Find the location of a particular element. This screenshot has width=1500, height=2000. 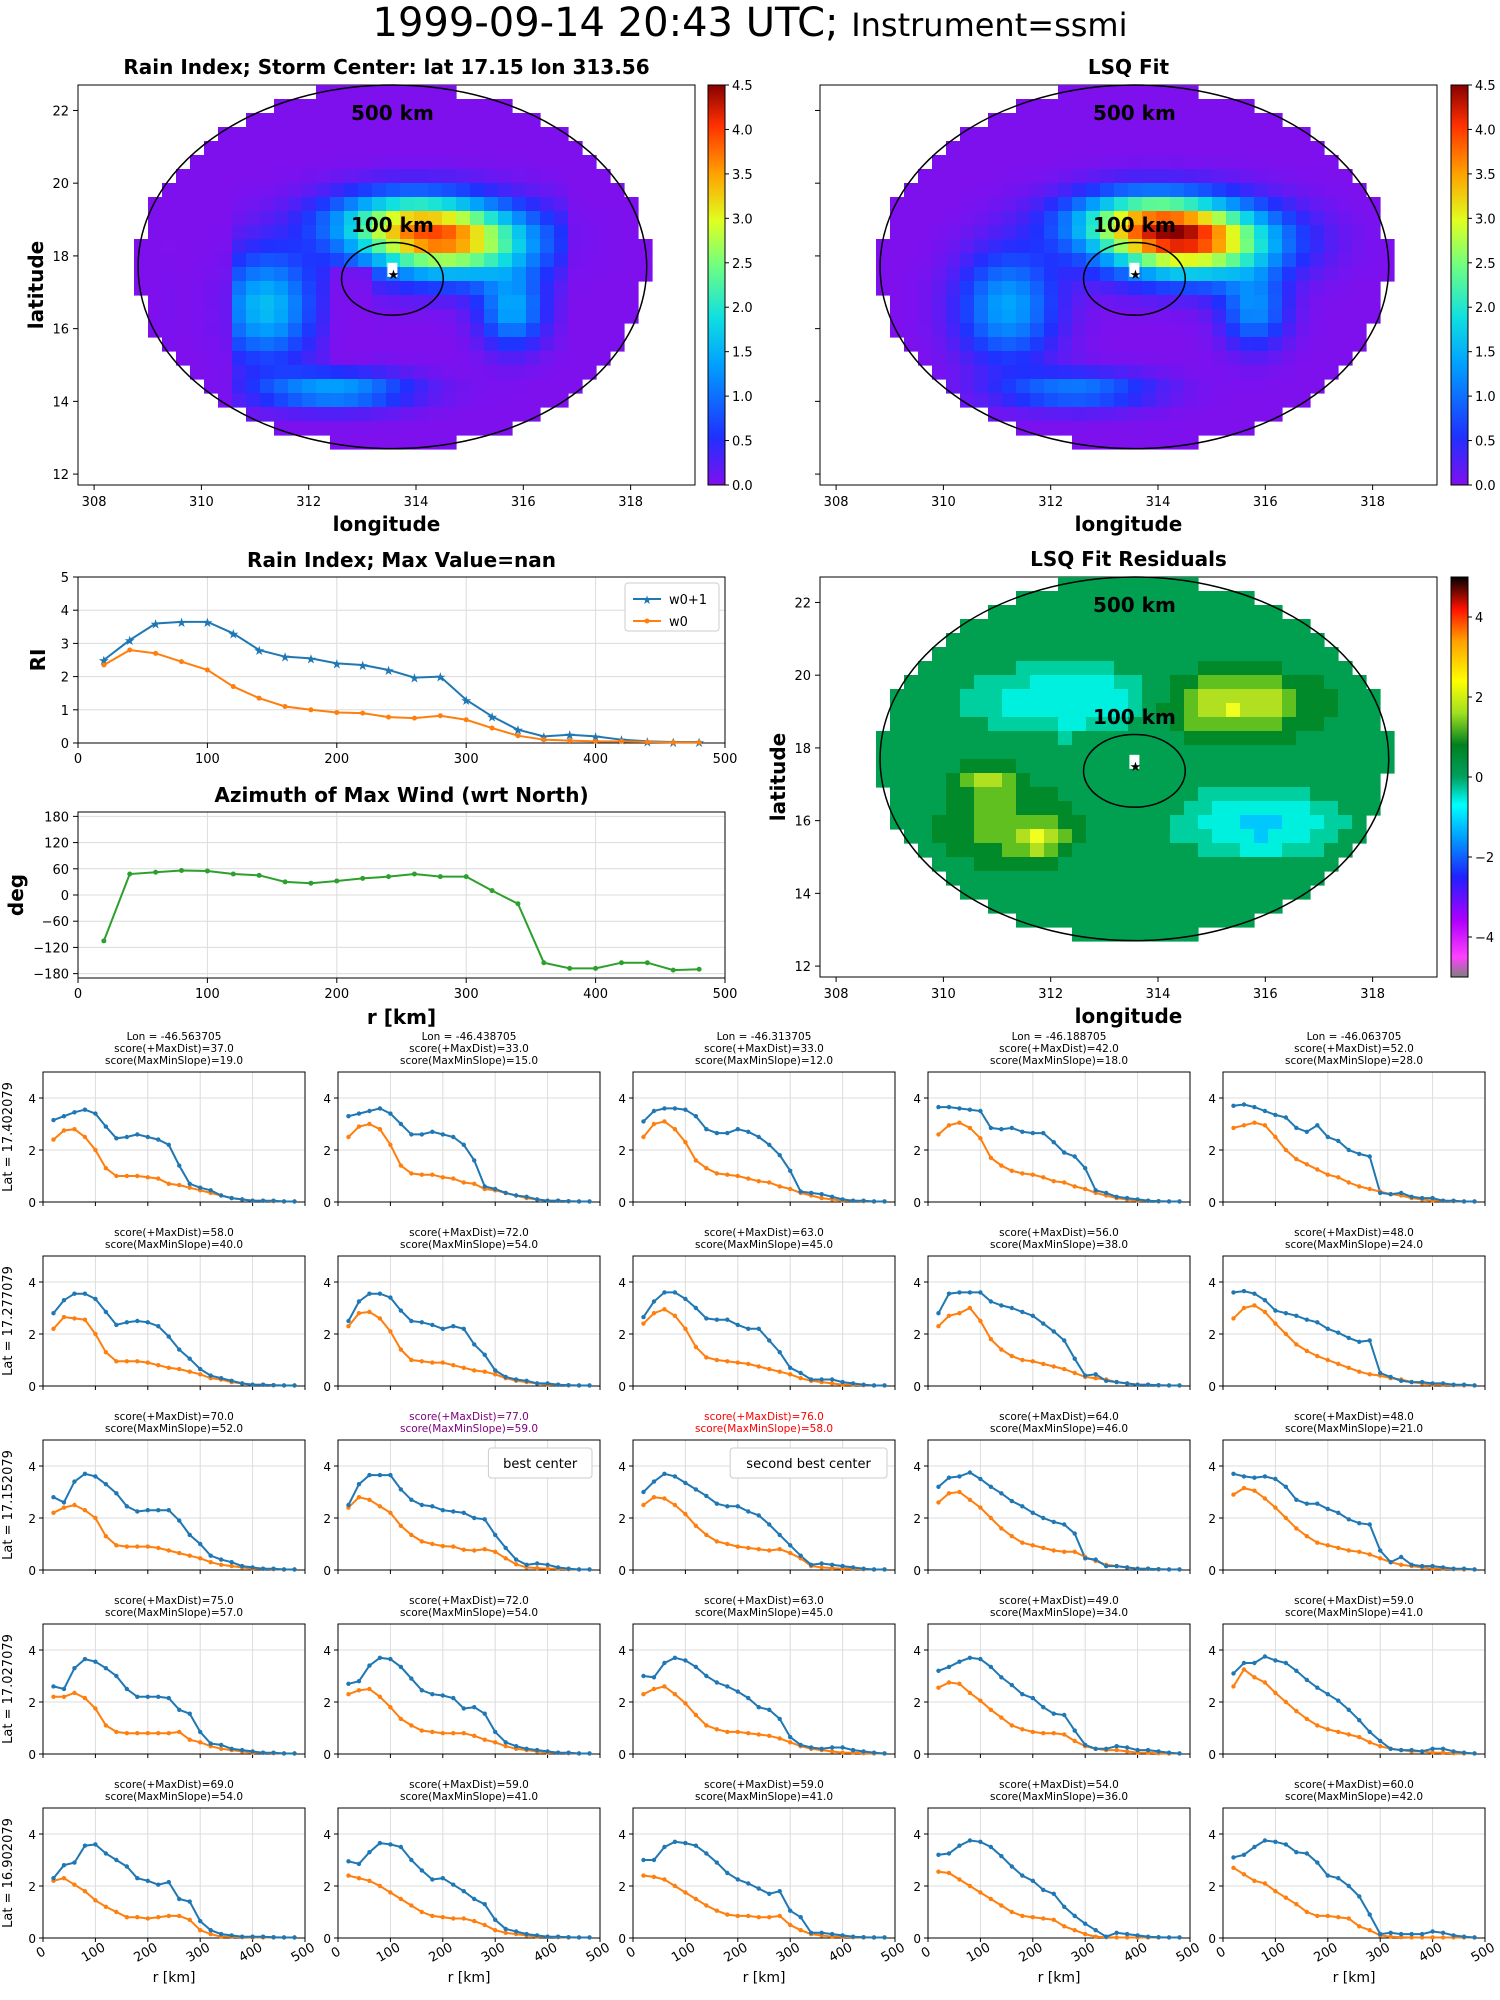

colorbar-tick-label: 2 is located at coordinates (1479, 698).